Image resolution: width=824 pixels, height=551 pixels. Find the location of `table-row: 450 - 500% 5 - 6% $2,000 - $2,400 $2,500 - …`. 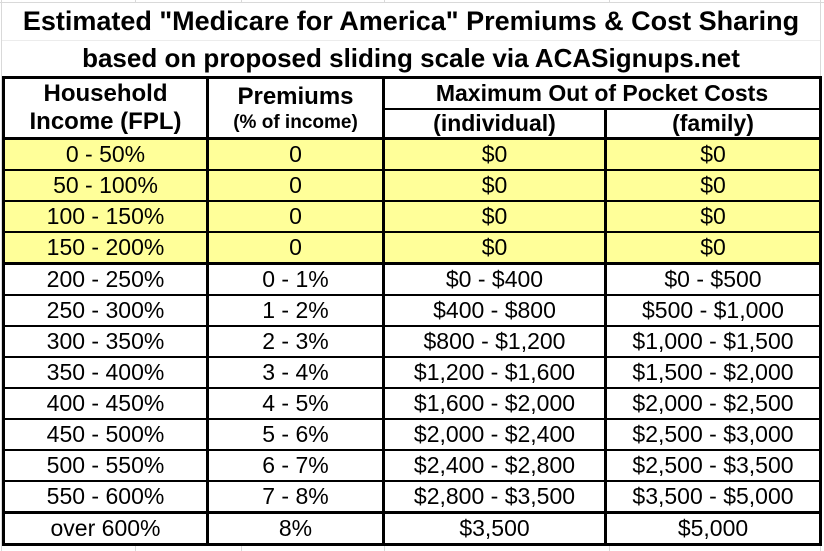

table-row: 450 - 500% 5 - 6% $2,000 - $2,400 $2,500 - … is located at coordinates (412, 434).